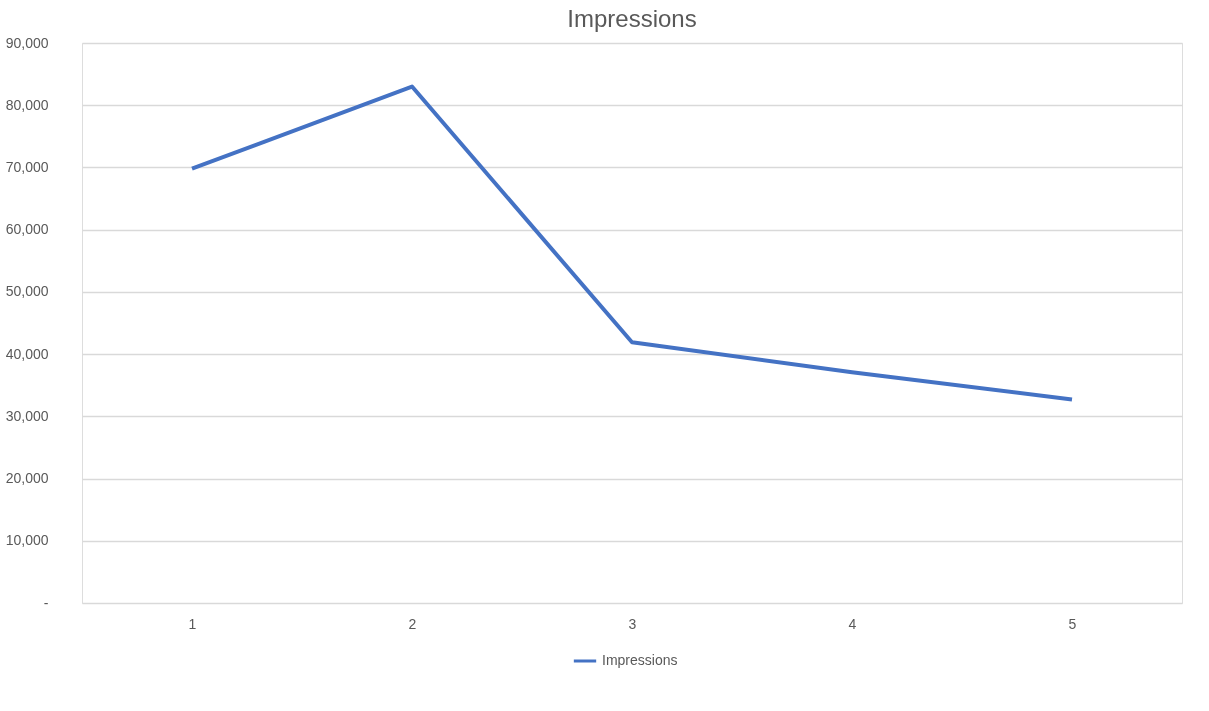 The height and width of the screenshot is (711, 1209). What do you see at coordinates (632, 18) in the screenshot?
I see `chart-title: Impressions` at bounding box center [632, 18].